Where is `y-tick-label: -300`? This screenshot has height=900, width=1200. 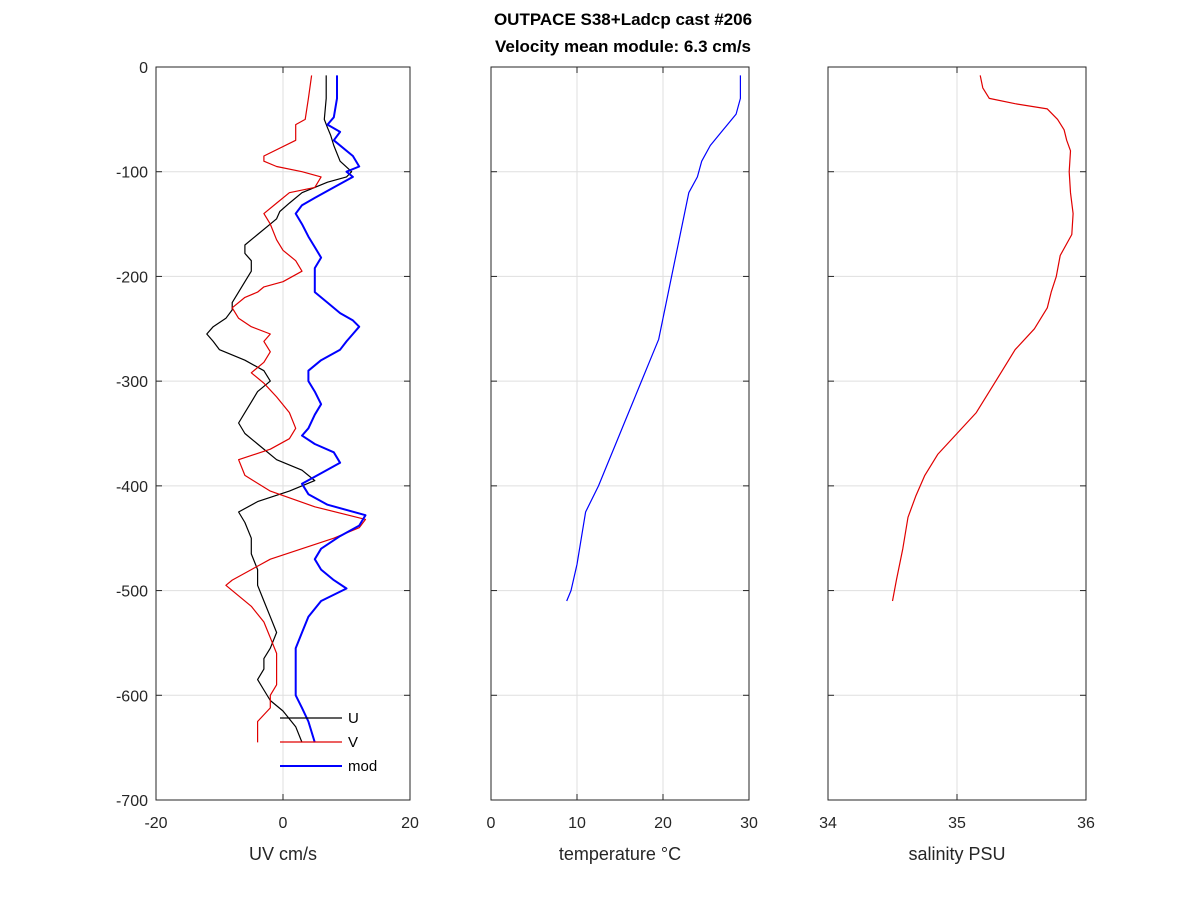 y-tick-label: -300 is located at coordinates (132, 382).